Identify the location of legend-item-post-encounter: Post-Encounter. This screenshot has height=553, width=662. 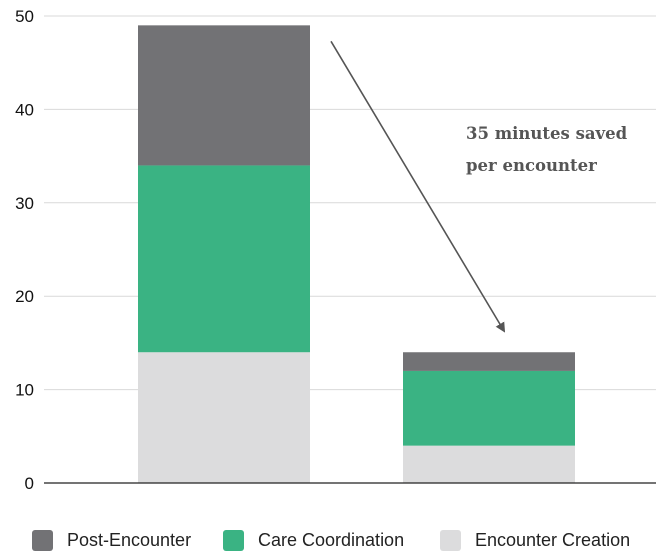
(111, 540).